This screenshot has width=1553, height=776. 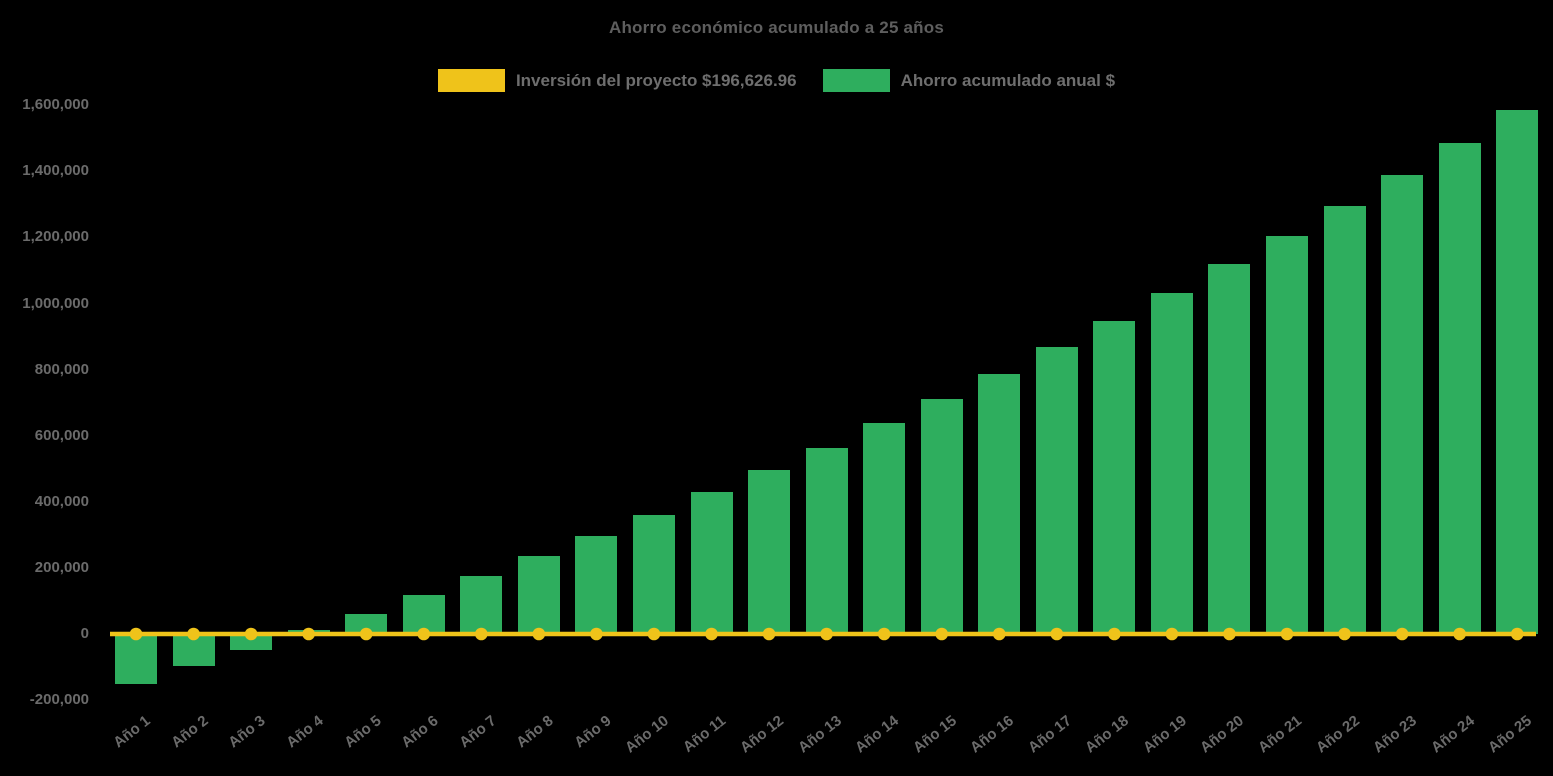 I want to click on y-tick-label: 0, so click(x=84, y=633).